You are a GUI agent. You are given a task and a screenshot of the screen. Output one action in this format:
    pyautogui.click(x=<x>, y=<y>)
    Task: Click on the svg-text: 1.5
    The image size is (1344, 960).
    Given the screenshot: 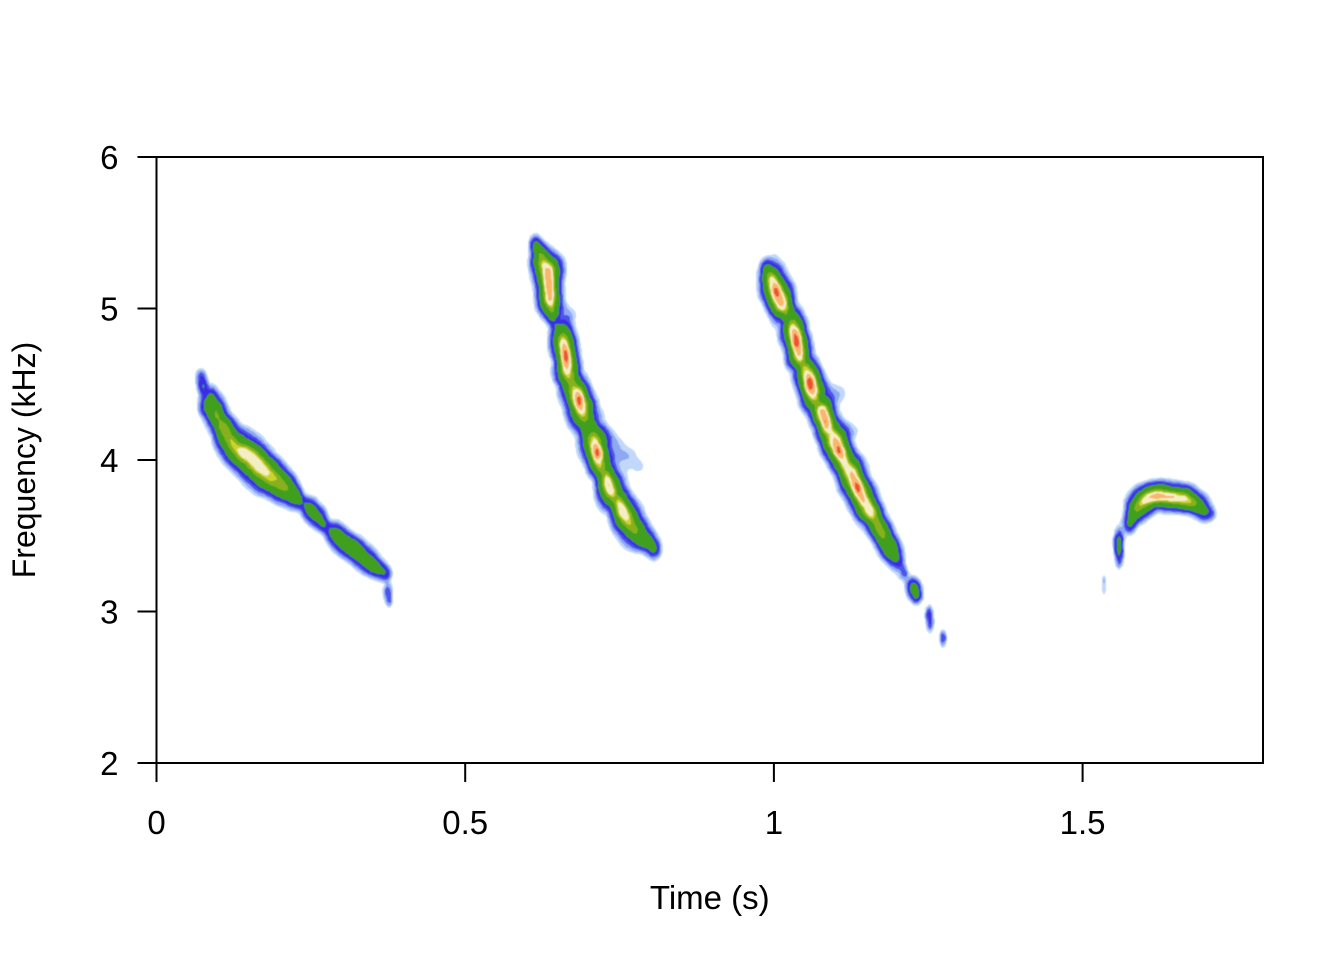 What is the action you would take?
    pyautogui.click(x=1083, y=822)
    